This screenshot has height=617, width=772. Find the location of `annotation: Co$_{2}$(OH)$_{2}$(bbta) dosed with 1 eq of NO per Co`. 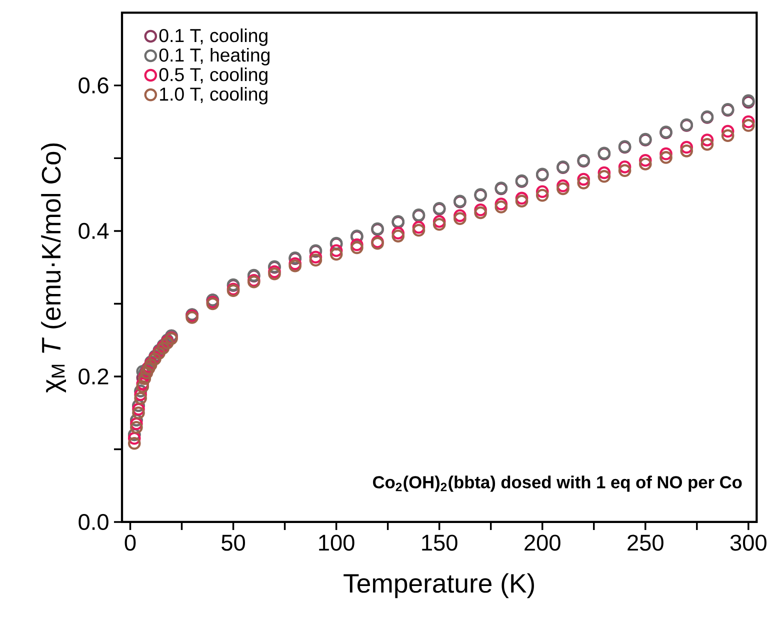

annotation: Co$_{2}$(OH)$_{2}$(bbta) dosed with 1 eq of NO per Co is located at coordinates (557, 484).